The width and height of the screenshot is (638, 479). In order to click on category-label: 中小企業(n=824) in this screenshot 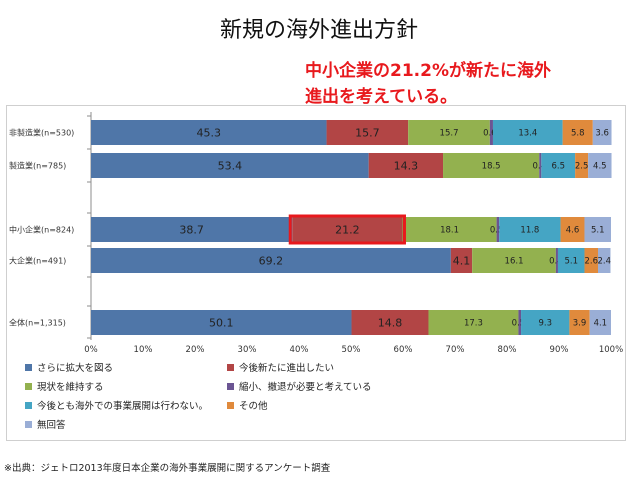, I will do `click(41, 230)`.